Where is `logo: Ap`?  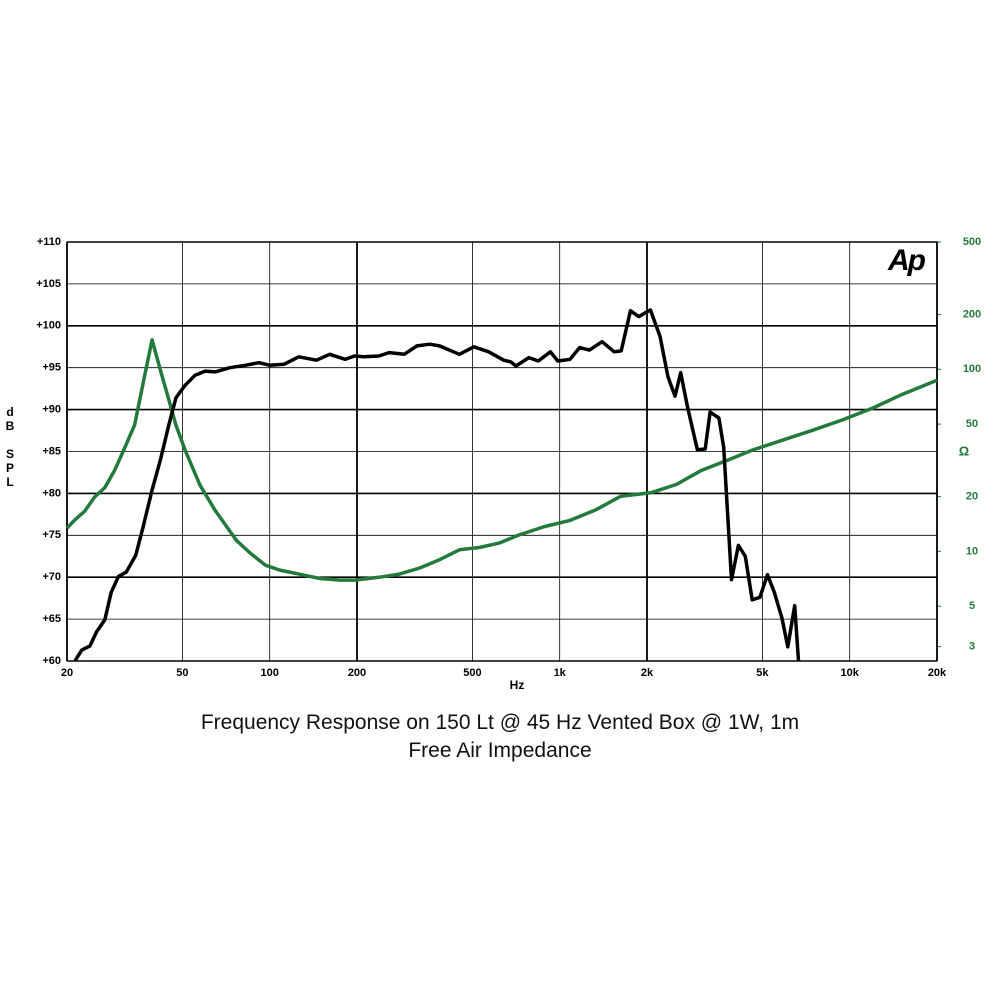 logo: Ap is located at coordinates (906, 260).